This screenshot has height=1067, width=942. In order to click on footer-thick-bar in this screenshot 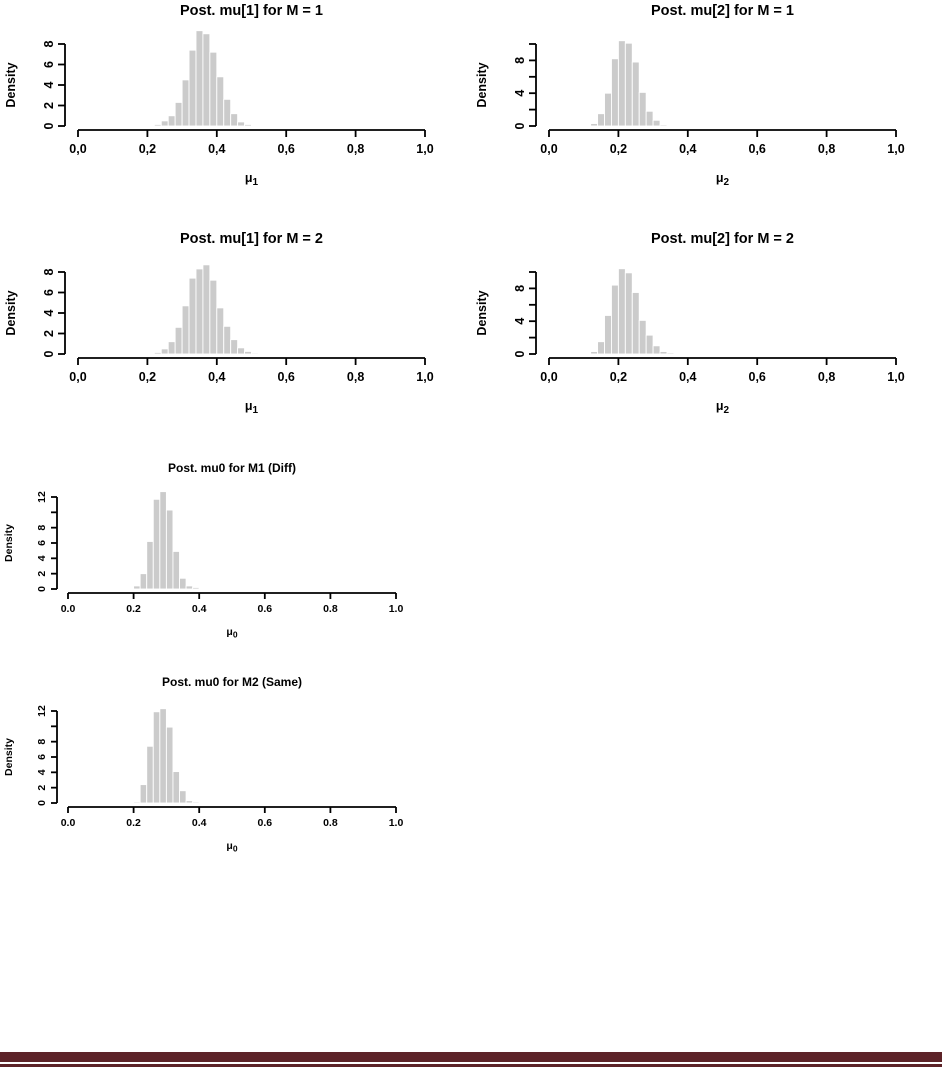, I will do `click(471, 1057)`.